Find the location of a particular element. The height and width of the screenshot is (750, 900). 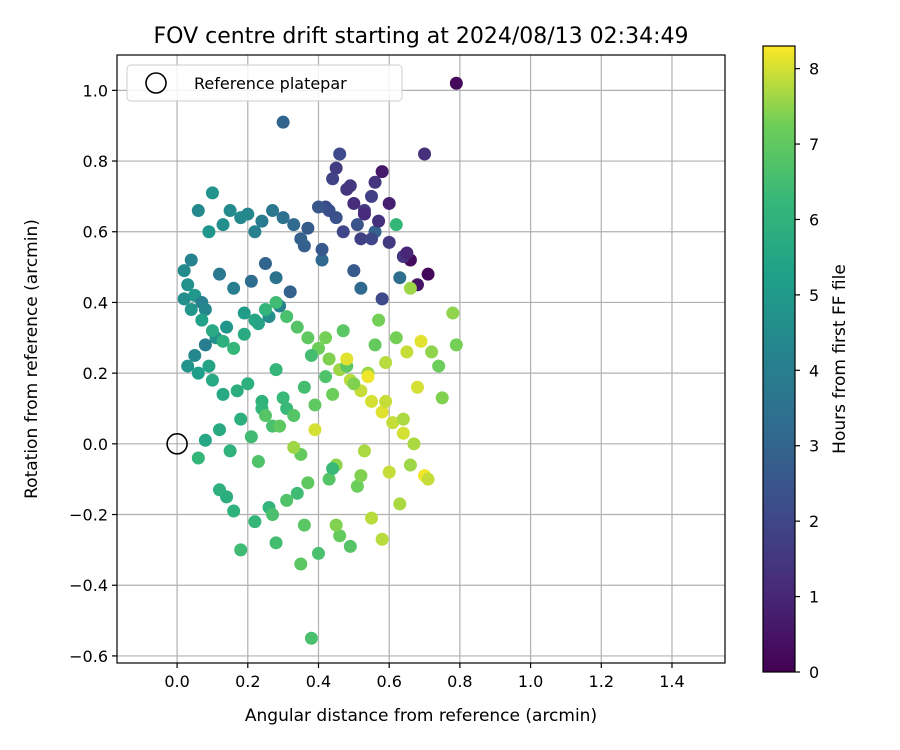

colorbar-ticks: 0 1 2 3 4 5 6 7 8 is located at coordinates (807, 371).